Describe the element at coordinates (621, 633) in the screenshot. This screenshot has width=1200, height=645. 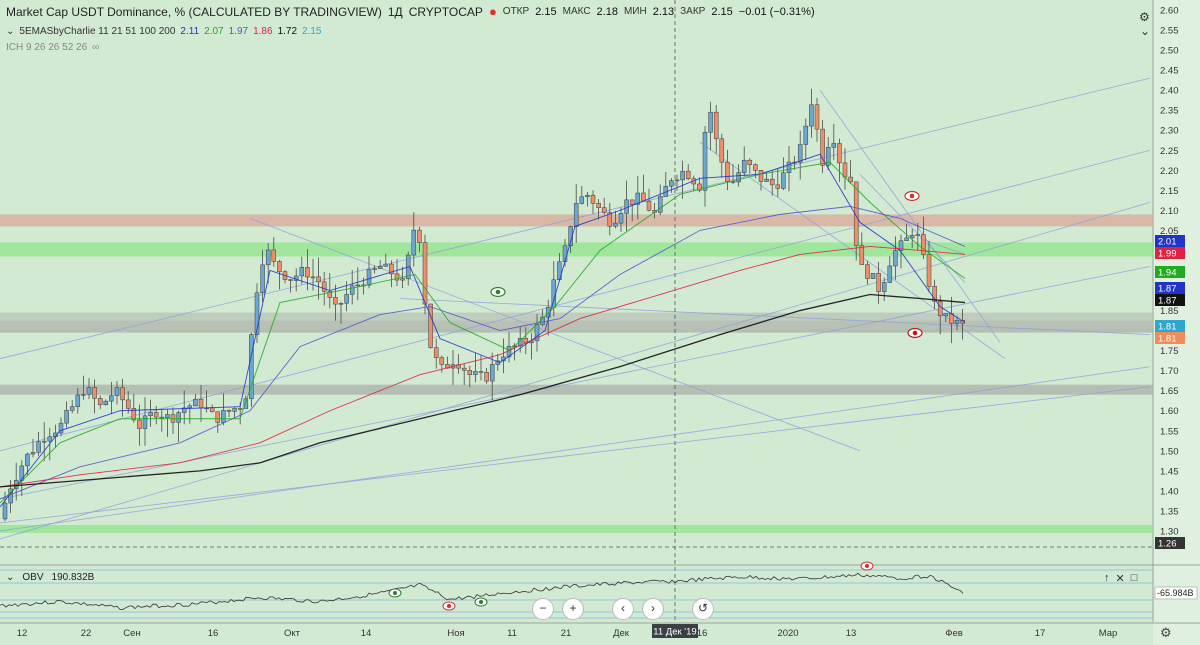
I see `time-tick-label: Дек` at that location.